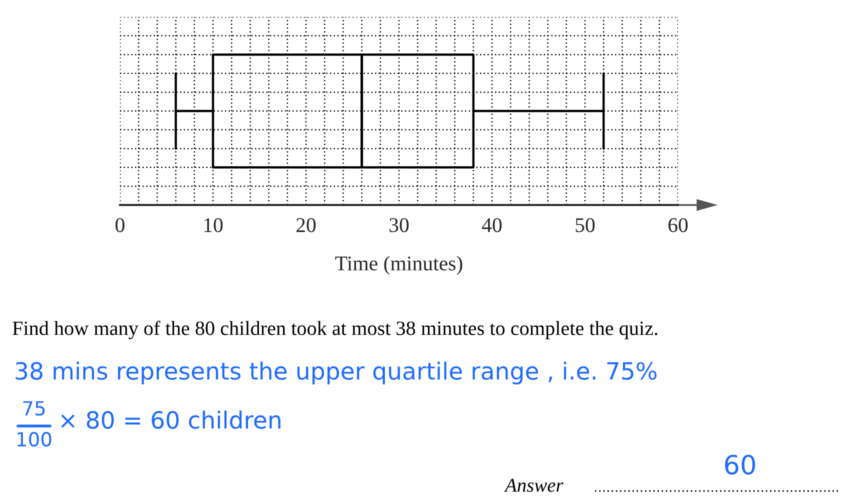 This screenshot has width=845, height=500. I want to click on text: Find how many of the 80 children took at most 38 minutes to complete the quiz., so click(335, 330).